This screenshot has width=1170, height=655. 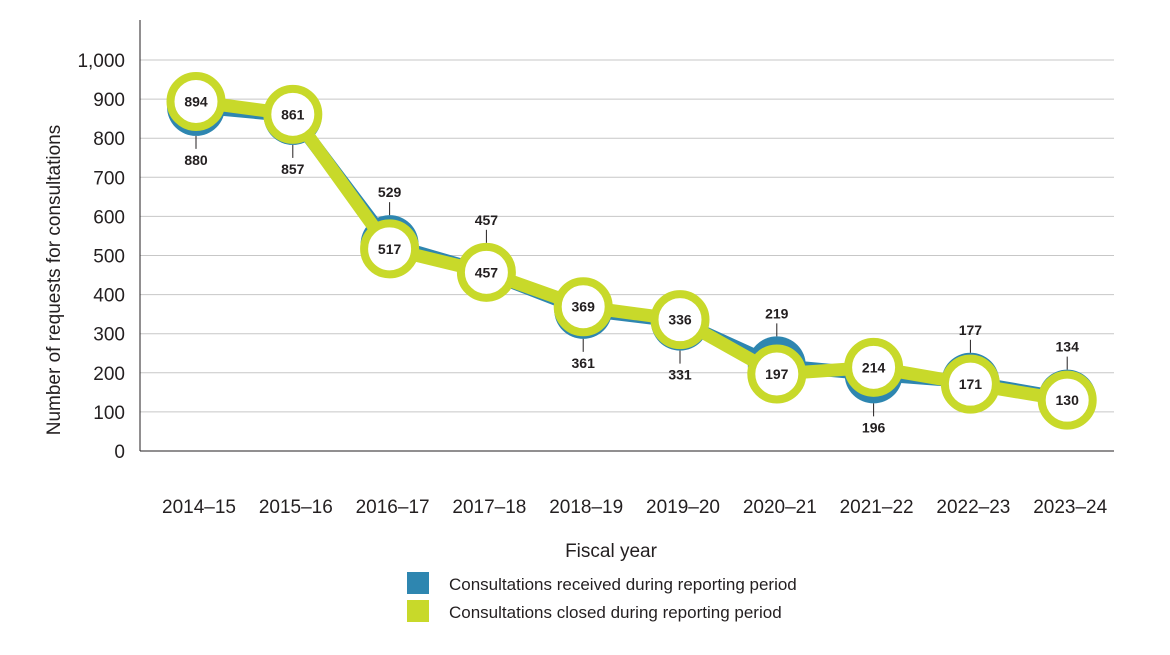 I want to click on y-tick-label: 600, so click(x=109, y=217).